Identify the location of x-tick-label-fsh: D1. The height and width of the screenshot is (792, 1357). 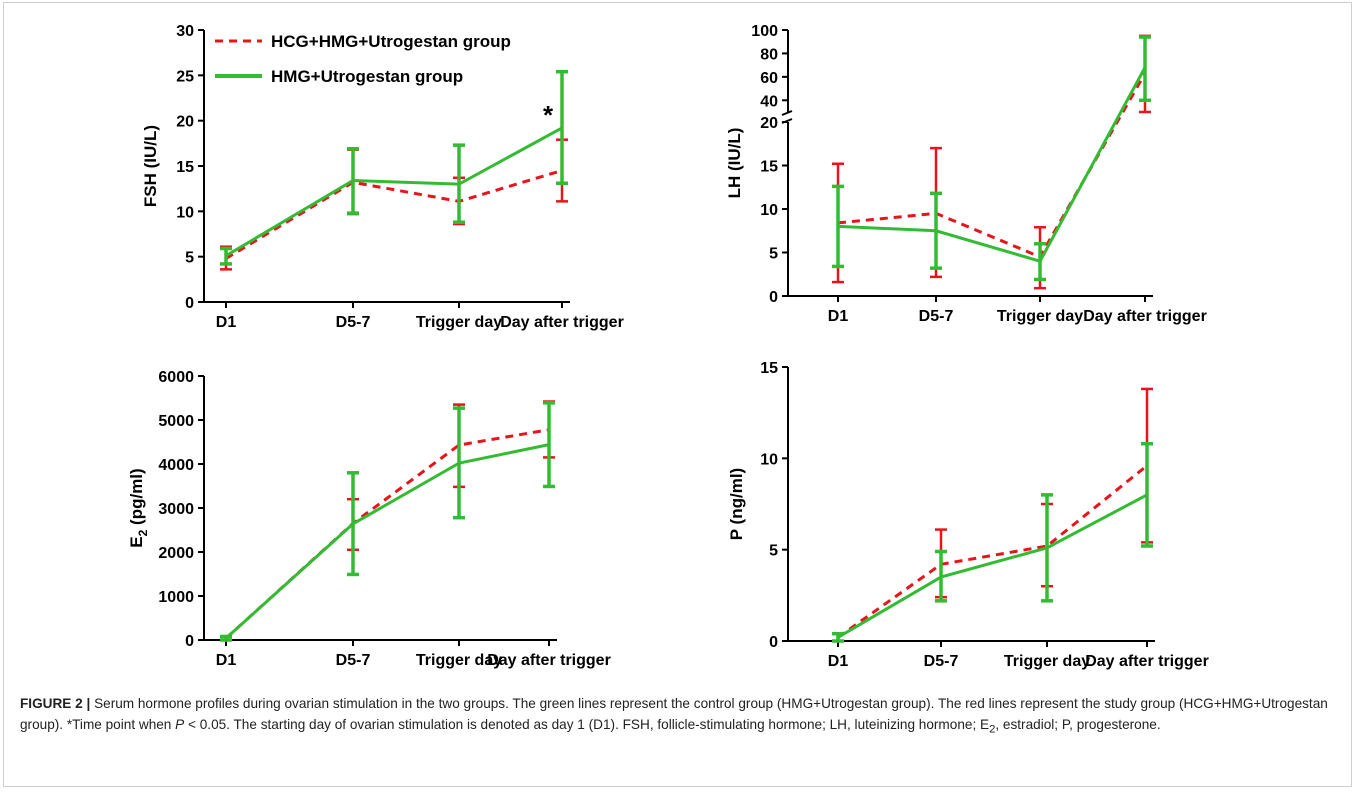
(226, 322).